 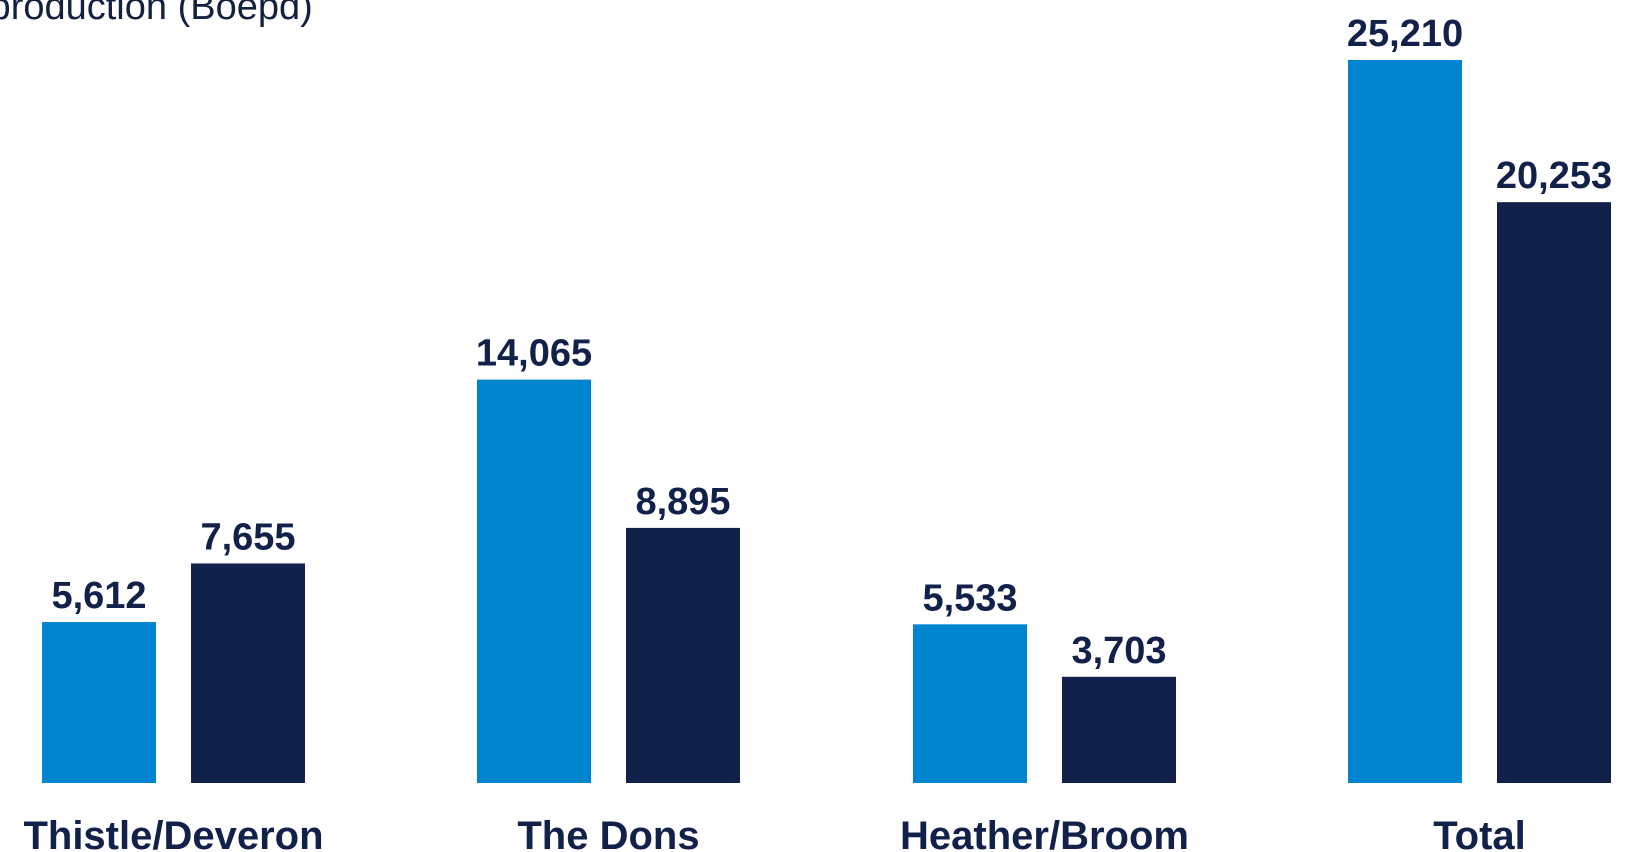 What do you see at coordinates (534, 354) in the screenshot?
I see `value-label: 14,065` at bounding box center [534, 354].